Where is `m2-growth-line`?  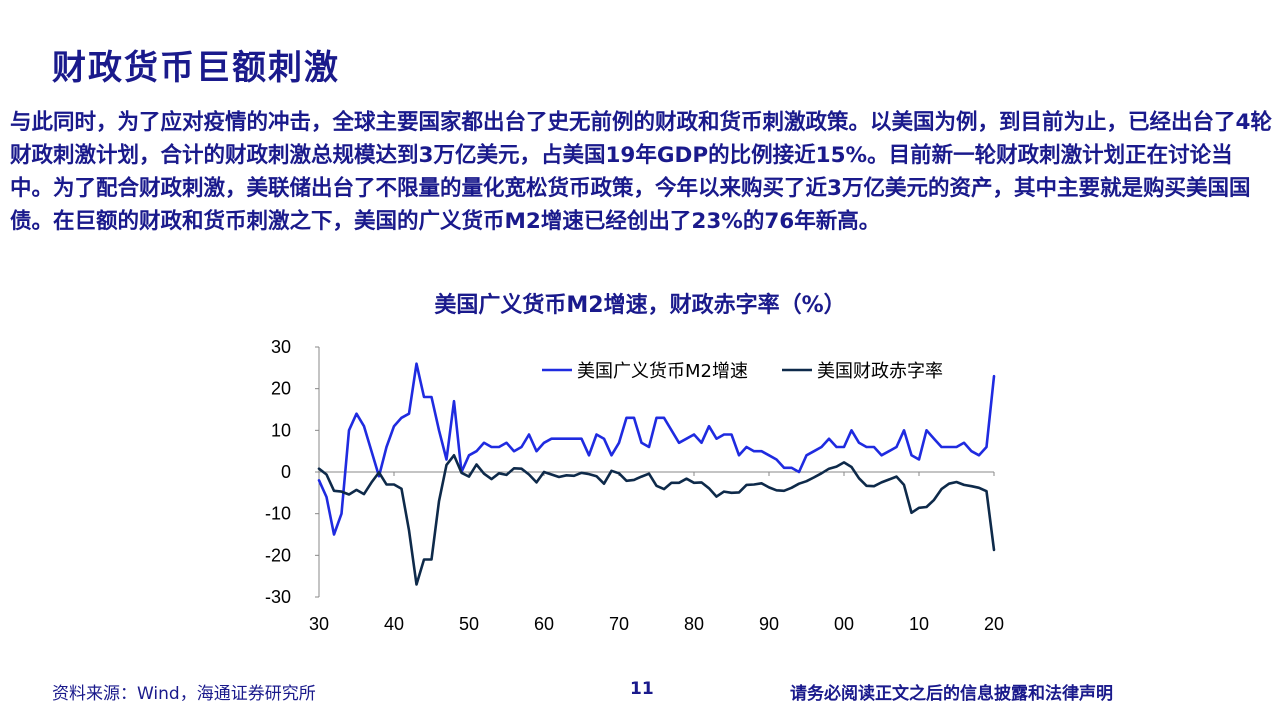 m2-growth-line is located at coordinates (656, 449).